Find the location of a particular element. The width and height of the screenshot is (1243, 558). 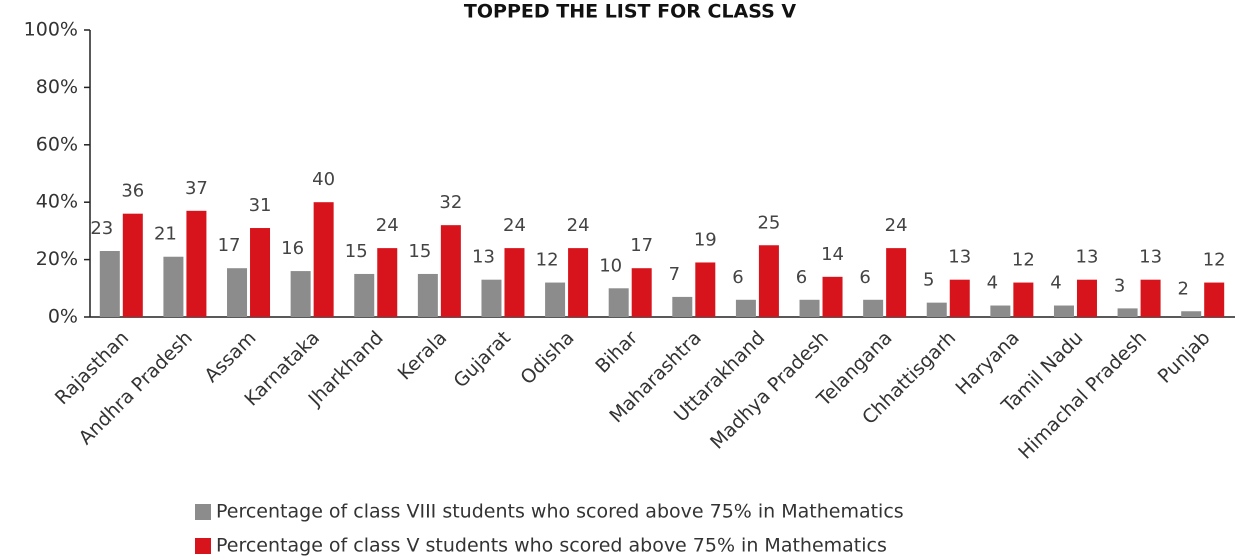

x-tick-label: Madhya Pradesh is located at coordinates (769, 390).